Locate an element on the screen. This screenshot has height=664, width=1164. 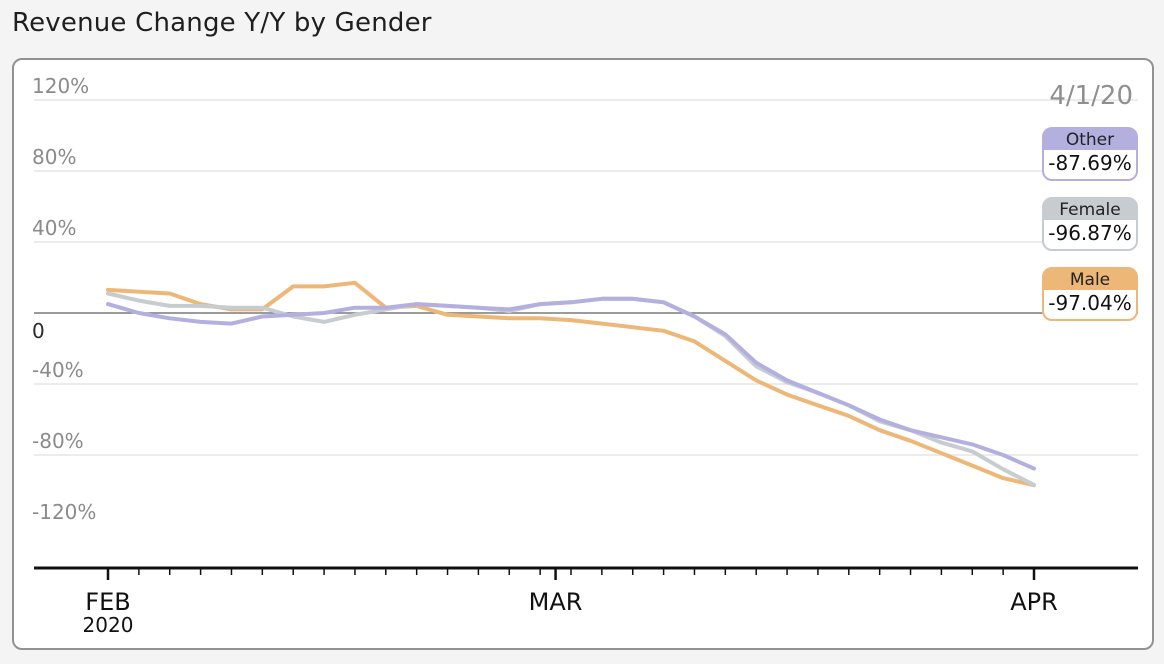
legend-item-other: Other-87.69% is located at coordinates (1090, 154).